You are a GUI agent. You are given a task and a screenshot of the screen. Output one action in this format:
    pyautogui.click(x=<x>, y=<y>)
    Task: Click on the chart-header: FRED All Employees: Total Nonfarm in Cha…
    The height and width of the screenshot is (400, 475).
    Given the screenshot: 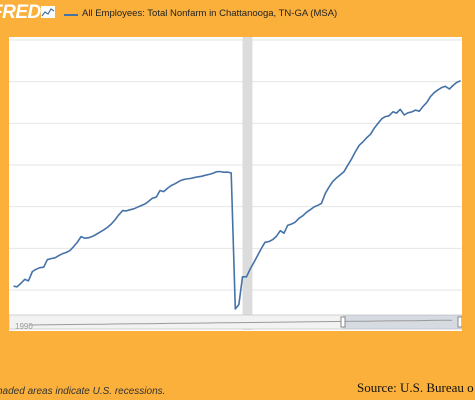 What is the action you would take?
    pyautogui.click(x=237, y=16)
    